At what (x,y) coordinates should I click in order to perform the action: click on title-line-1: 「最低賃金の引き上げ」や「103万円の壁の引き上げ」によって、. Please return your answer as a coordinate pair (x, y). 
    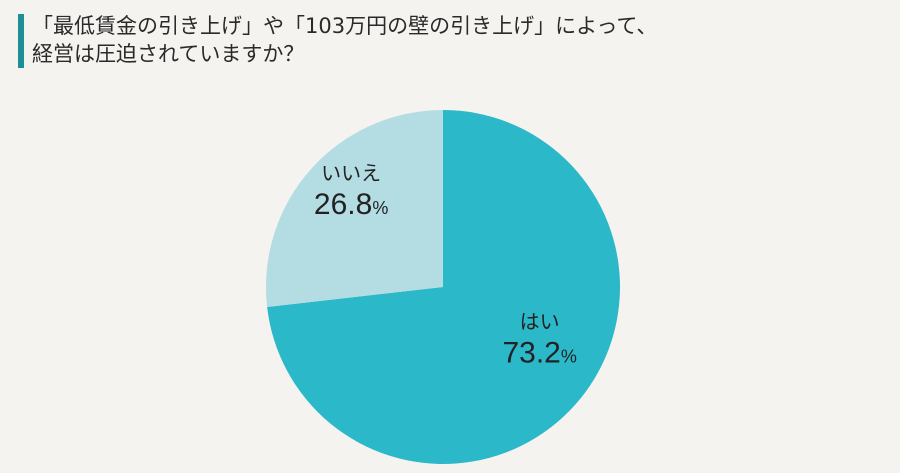
    Looking at the image, I should click on (345, 26).